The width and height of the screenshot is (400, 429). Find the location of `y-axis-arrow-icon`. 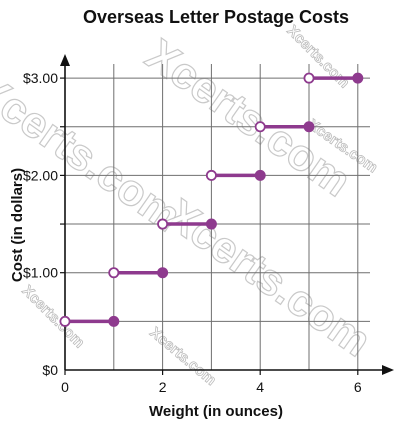

y-axis-arrow-icon is located at coordinates (65, 60).